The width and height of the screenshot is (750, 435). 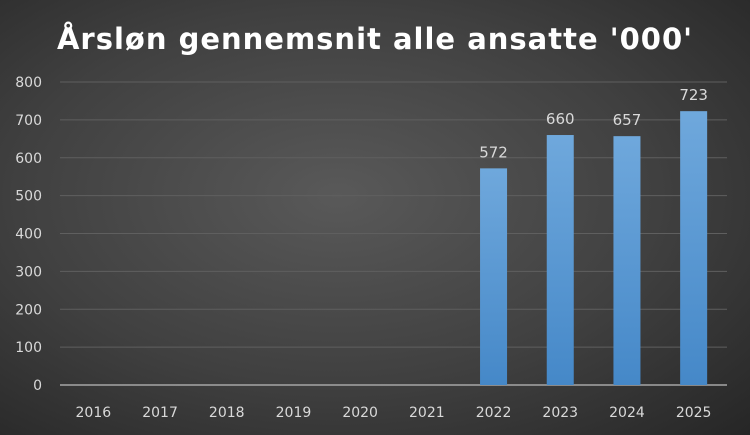 I want to click on y-tick-label: 500, so click(x=28, y=197).